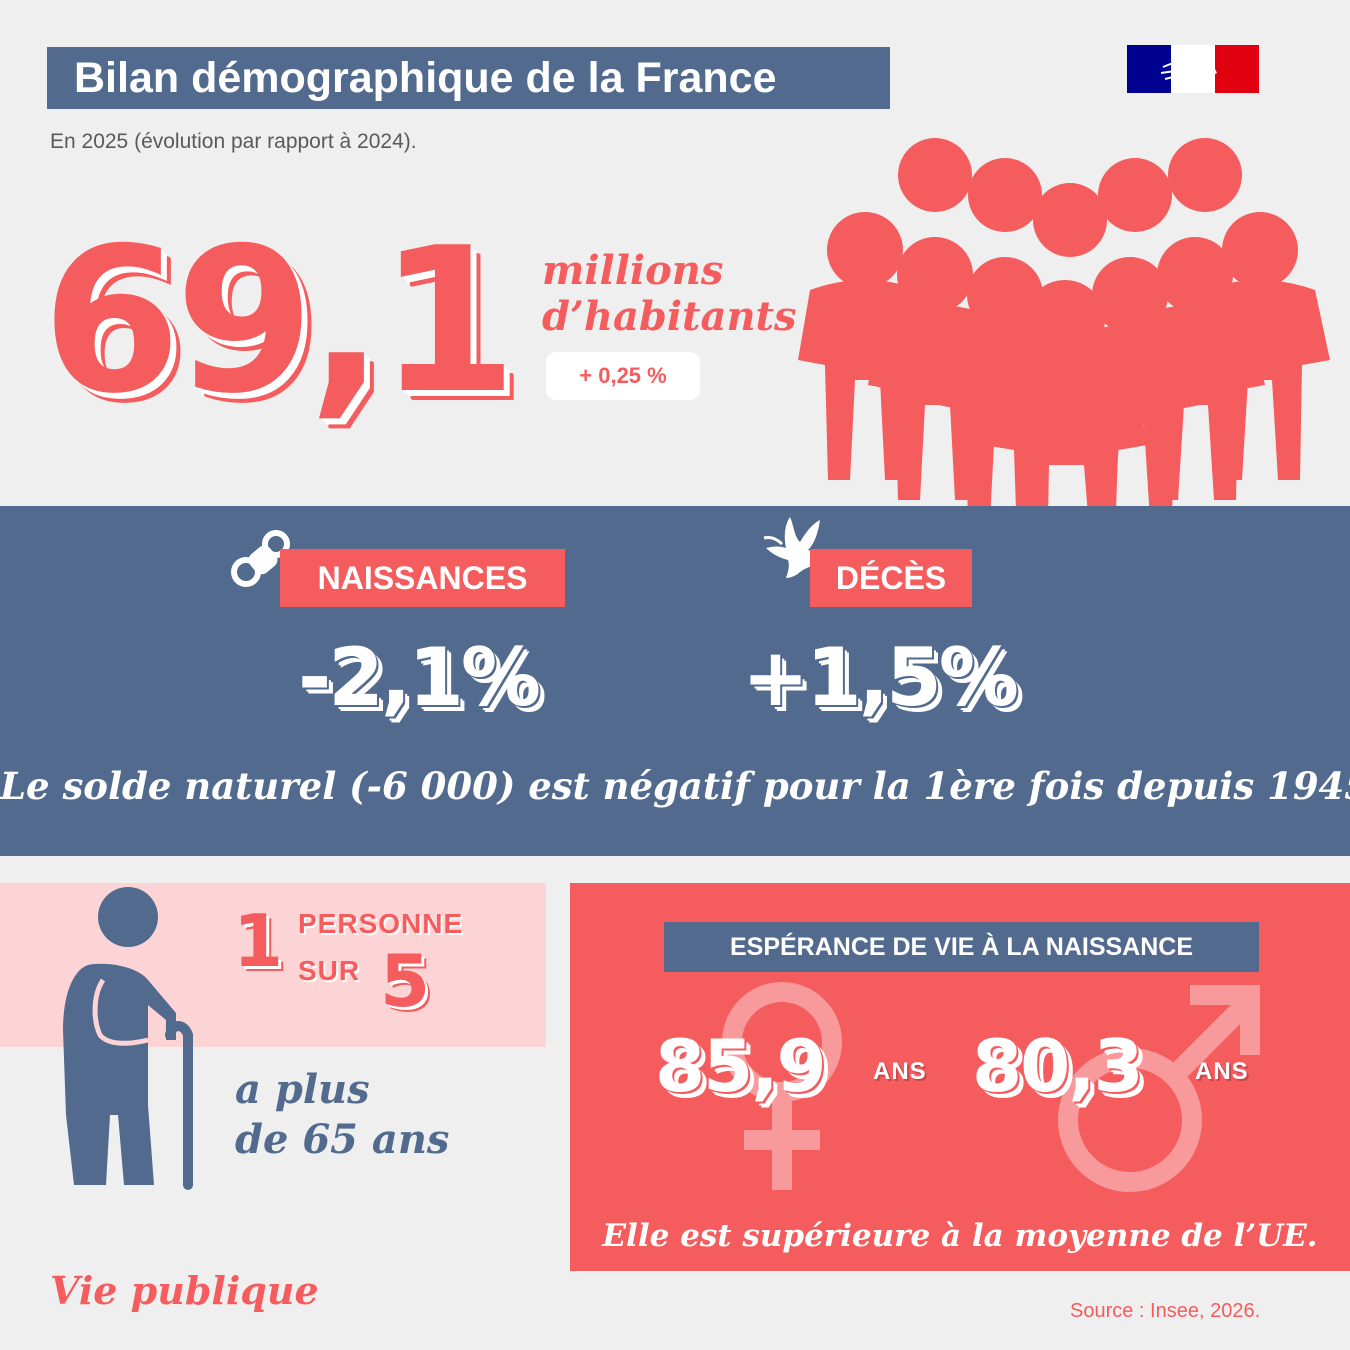  What do you see at coordinates (1064, 339) in the screenshot?
I see `crowd-icon` at bounding box center [1064, 339].